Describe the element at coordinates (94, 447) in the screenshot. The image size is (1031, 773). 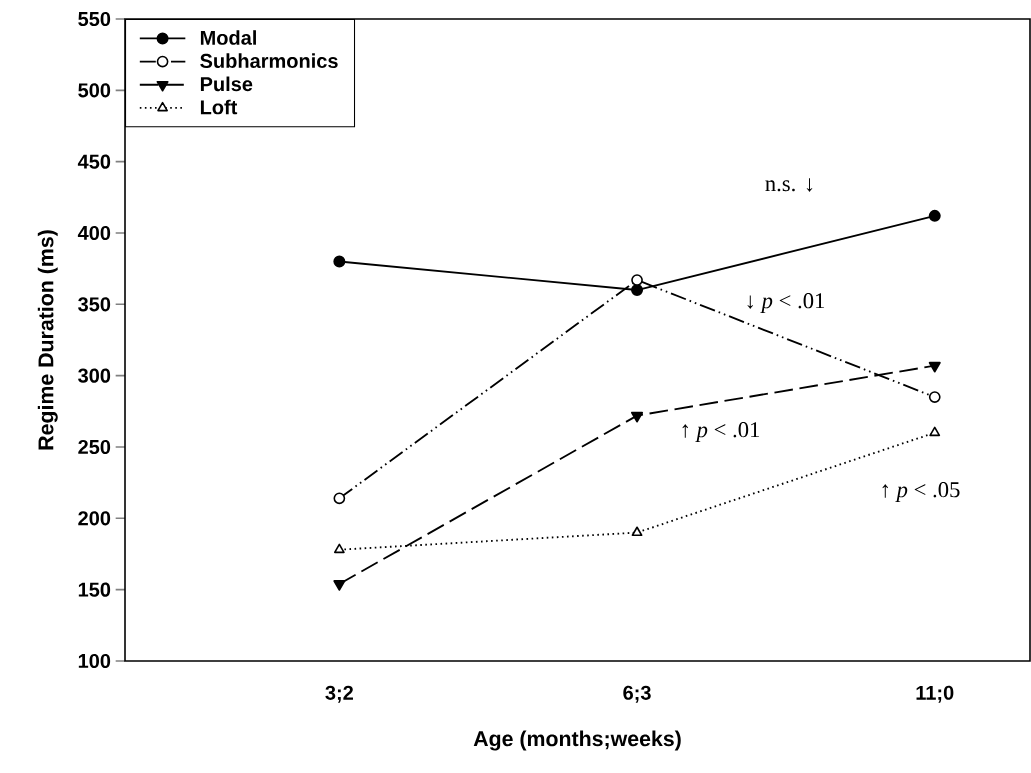
I see `y-tick-label: 250` at that location.